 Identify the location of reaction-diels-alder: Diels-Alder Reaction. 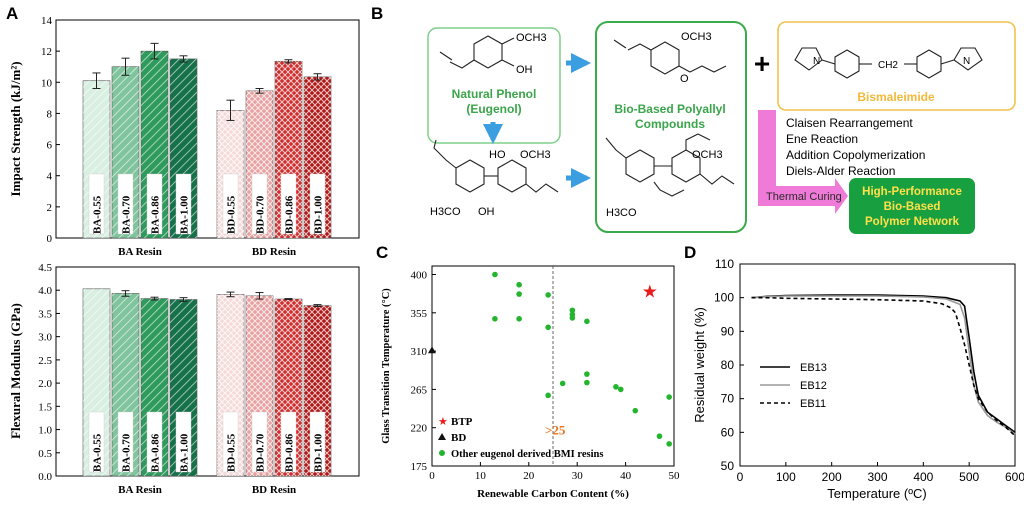
(840, 171).